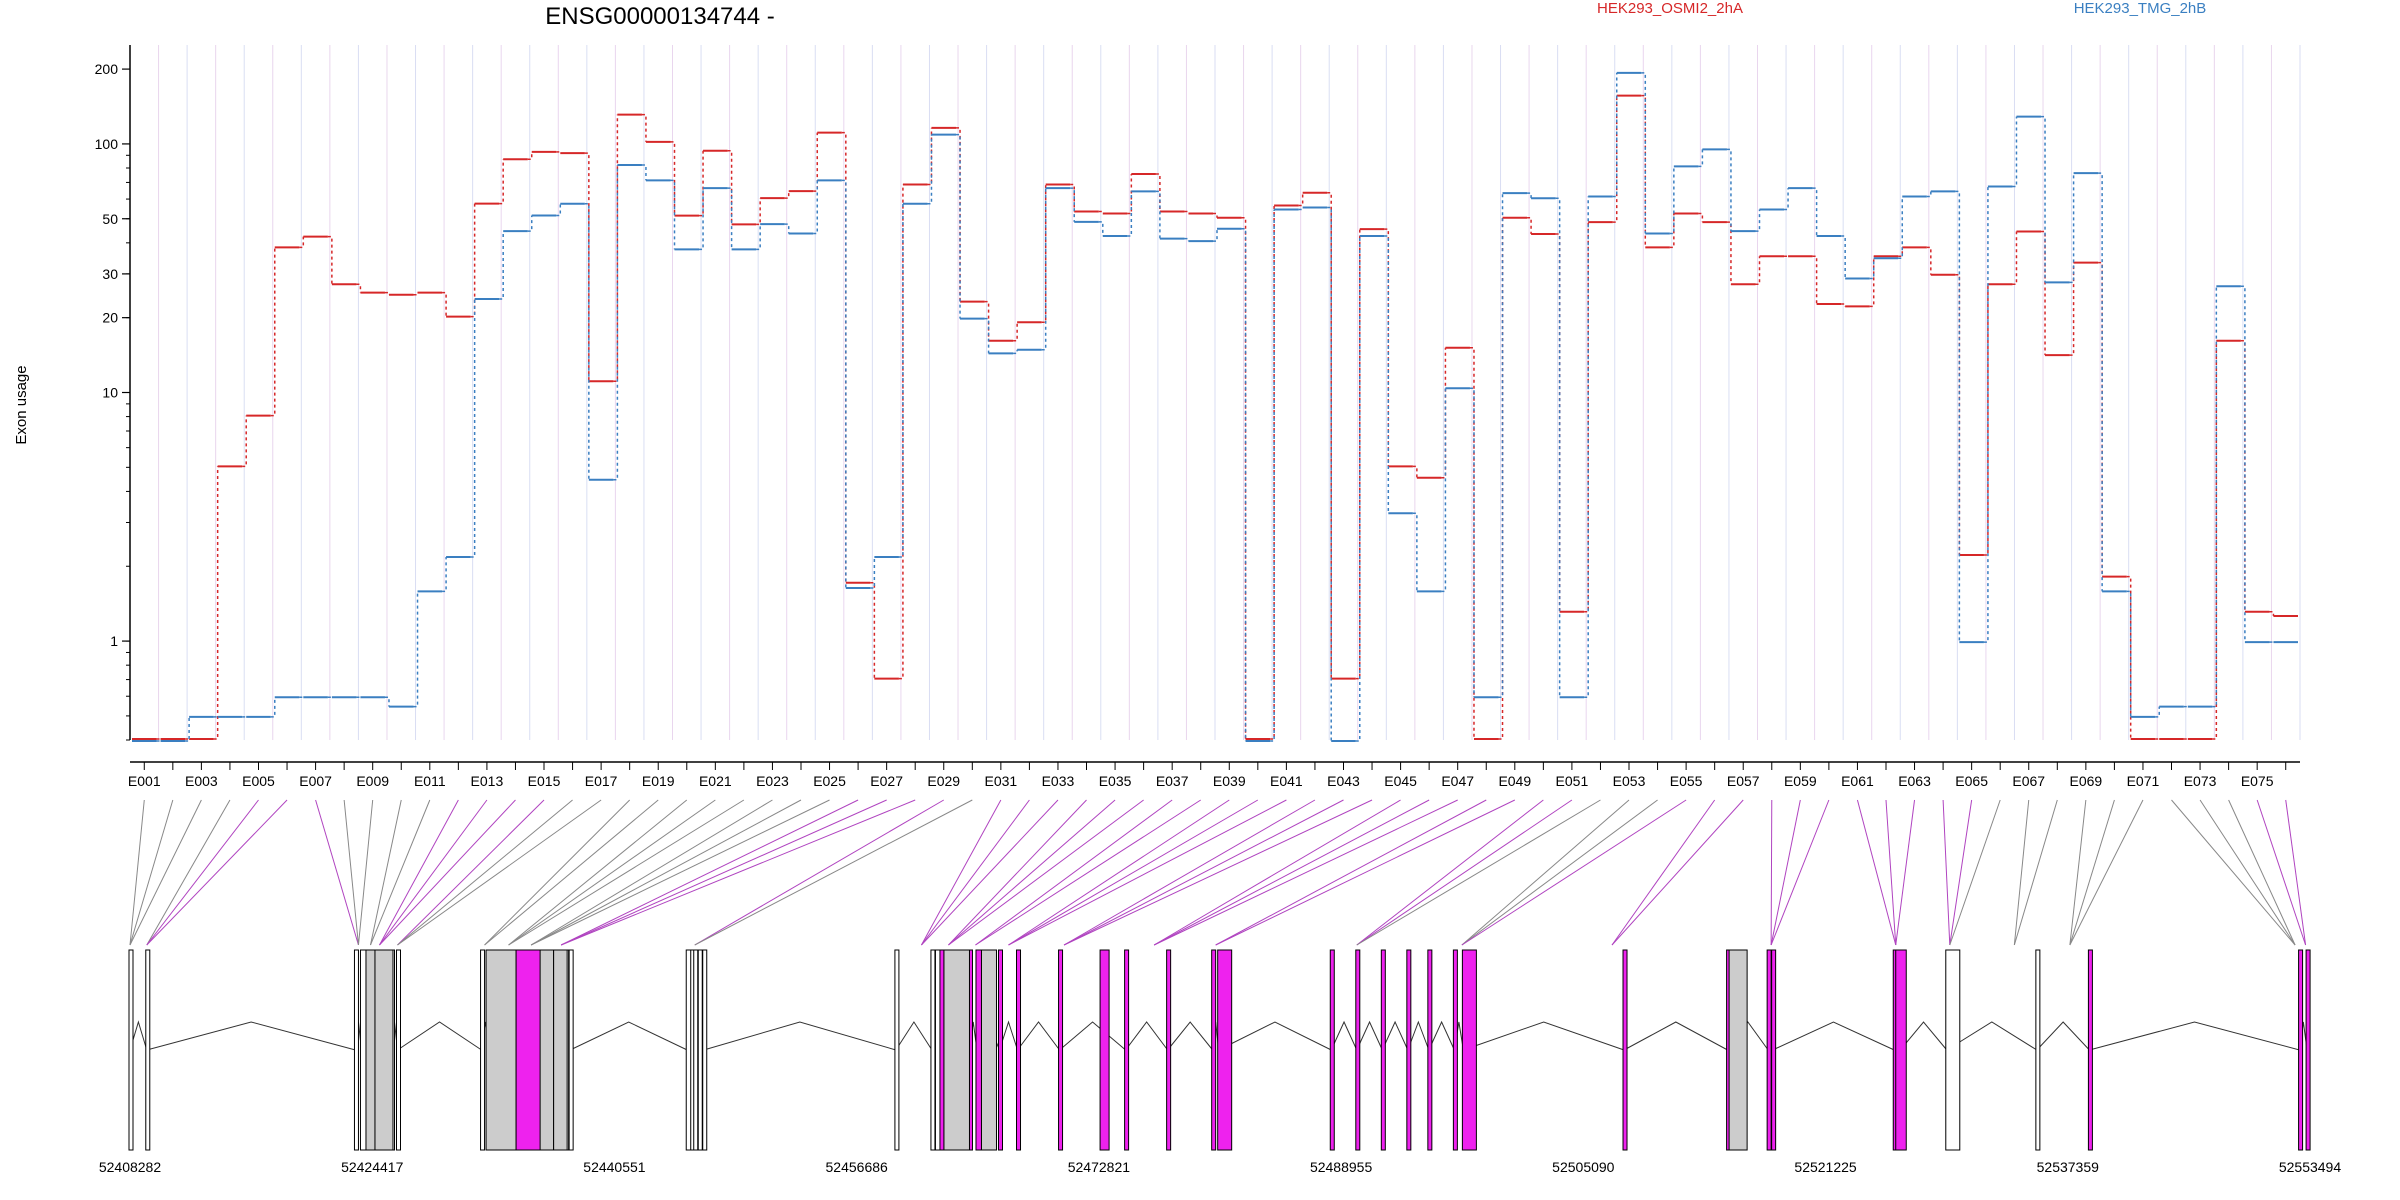  Describe the element at coordinates (130, 1167) in the screenshot. I see `coordinate-label: 52408282` at that location.